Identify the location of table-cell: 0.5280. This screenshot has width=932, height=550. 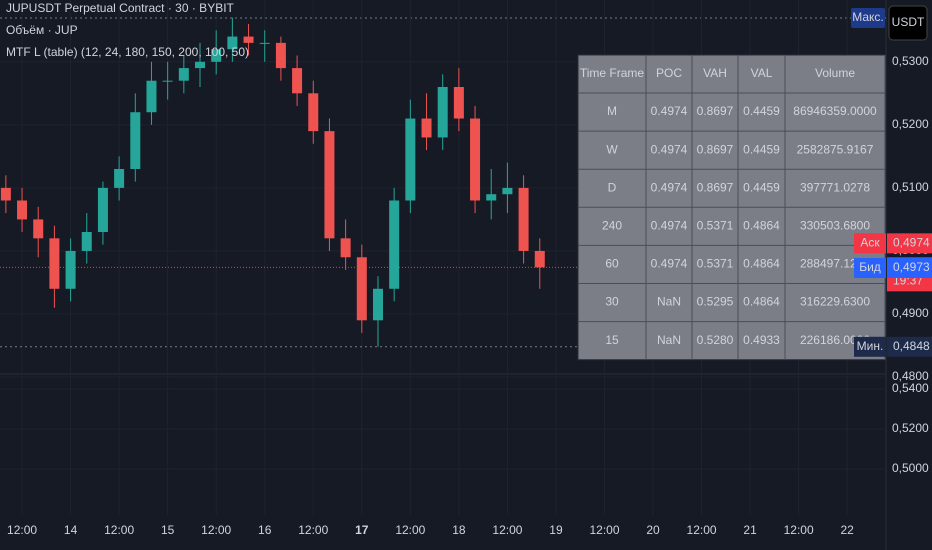
(715, 340).